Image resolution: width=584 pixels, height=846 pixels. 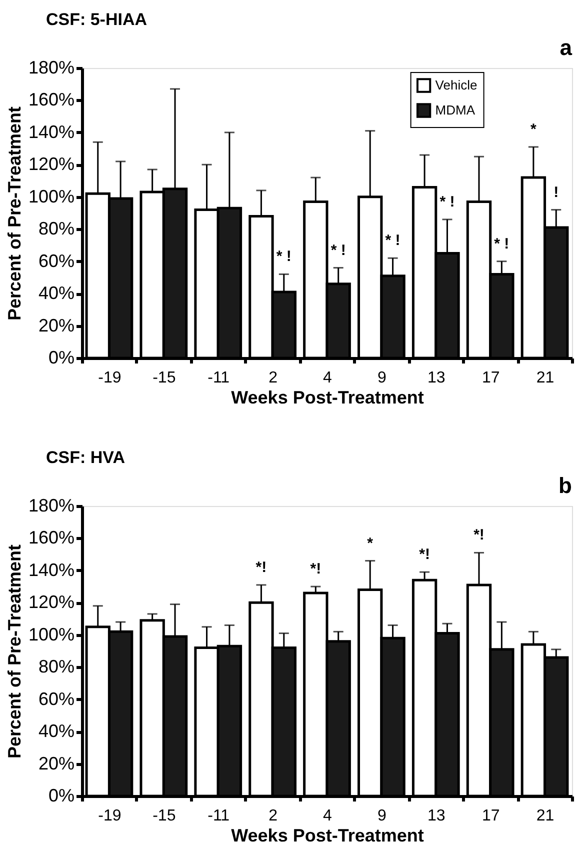 I want to click on legend-label: MDMA, so click(x=455, y=110).